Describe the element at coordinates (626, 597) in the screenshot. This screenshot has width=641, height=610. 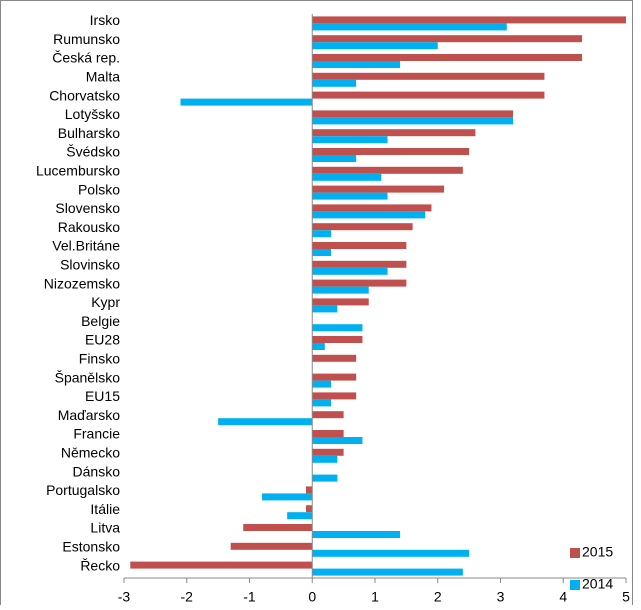
I see `x-tick-label: 5` at that location.